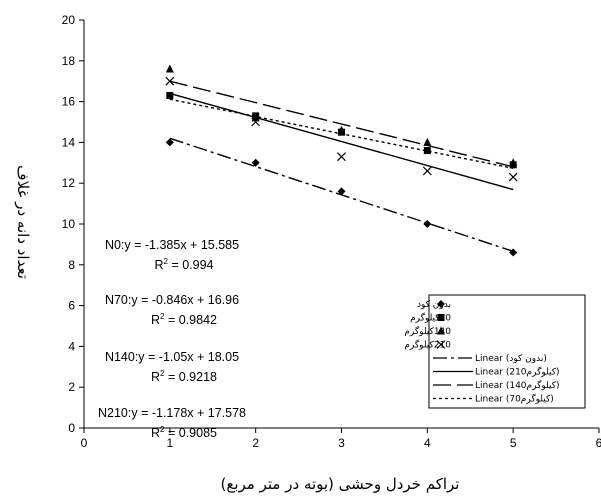  What do you see at coordinates (507, 351) in the screenshot?
I see `legend-box` at bounding box center [507, 351].